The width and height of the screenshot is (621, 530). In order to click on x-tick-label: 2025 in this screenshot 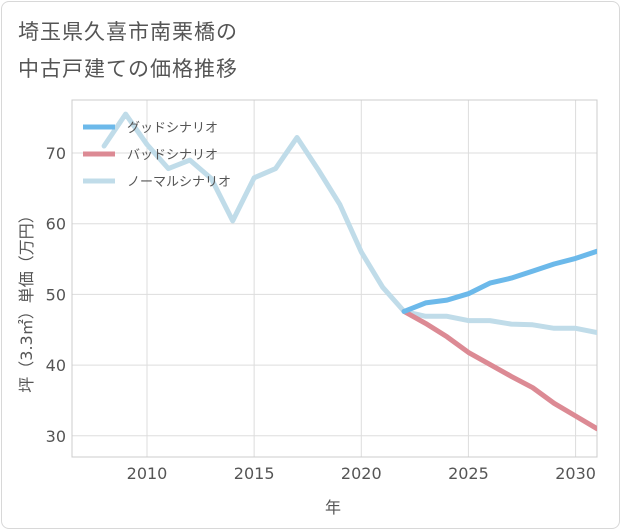, I will do `click(468, 473)`.